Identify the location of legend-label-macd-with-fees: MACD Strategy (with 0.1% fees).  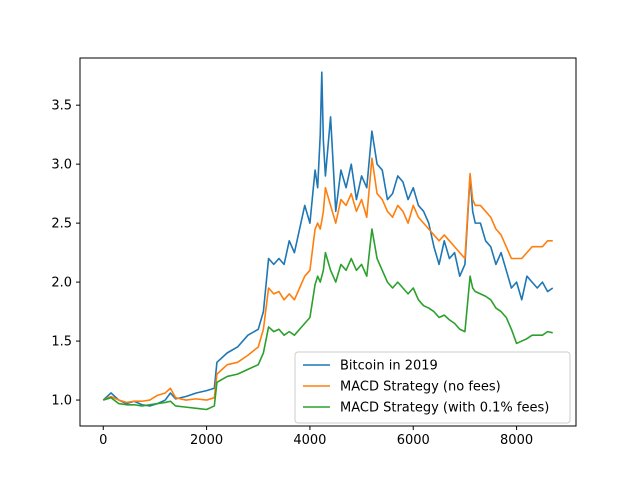
(444, 408).